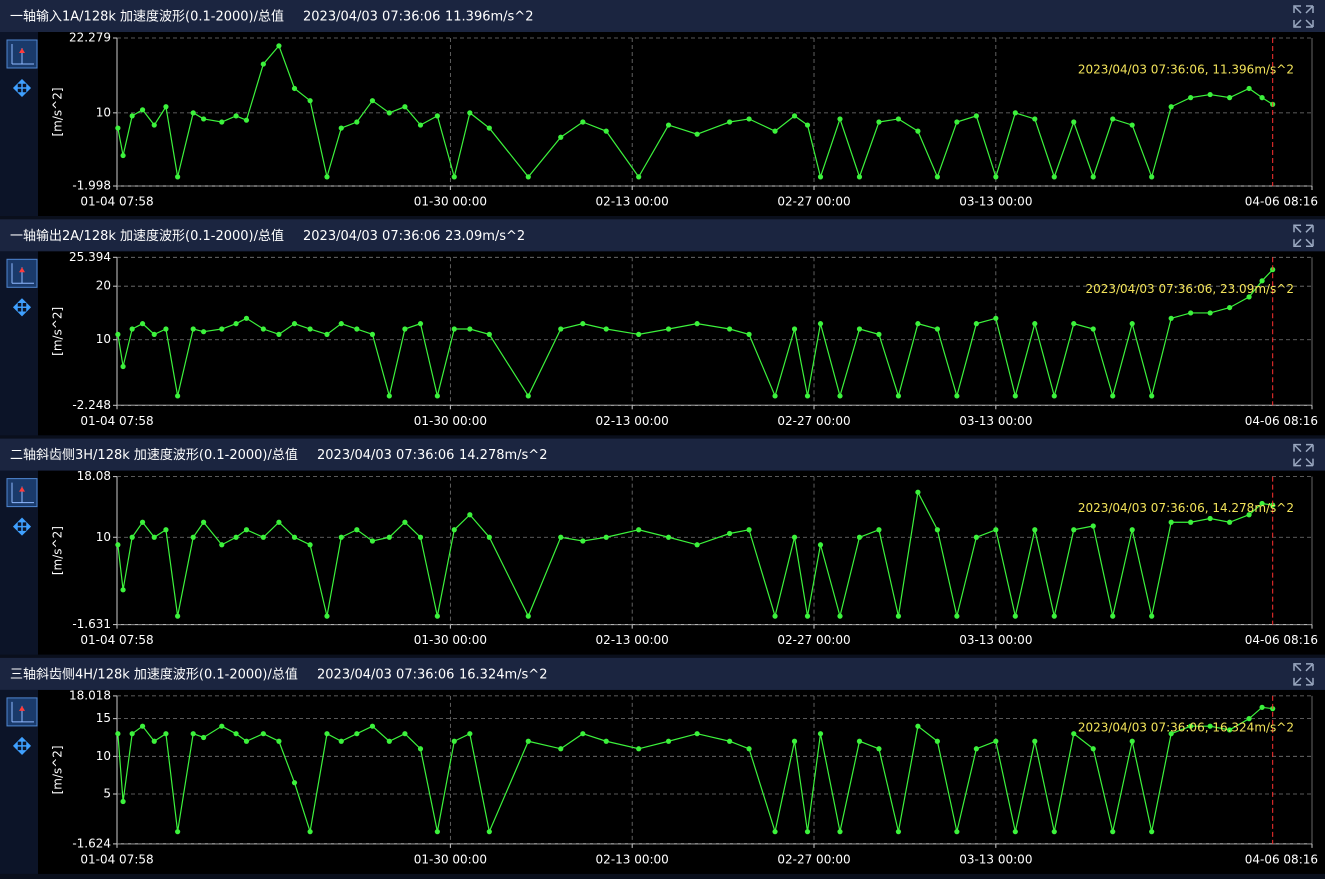 This screenshot has height=879, width=1325. I want to click on header-bar, so click(662, 235).